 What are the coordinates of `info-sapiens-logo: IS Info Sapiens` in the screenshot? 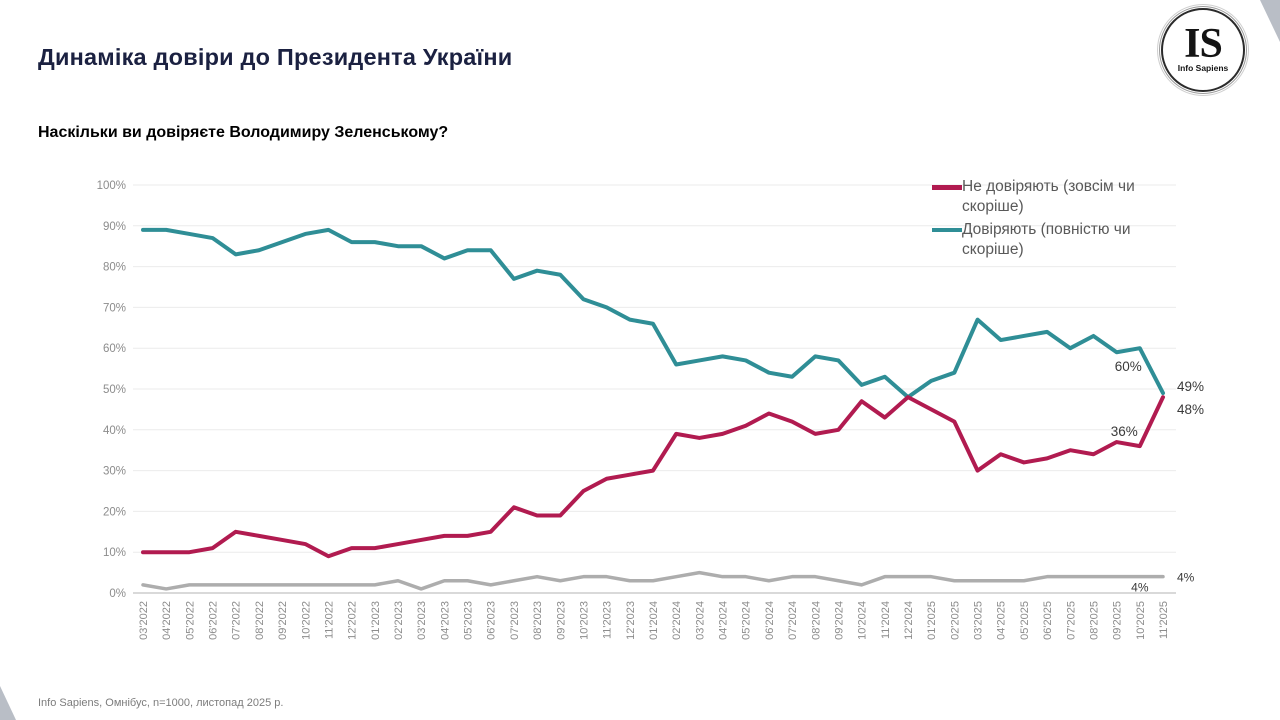 It's located at (1204, 51).